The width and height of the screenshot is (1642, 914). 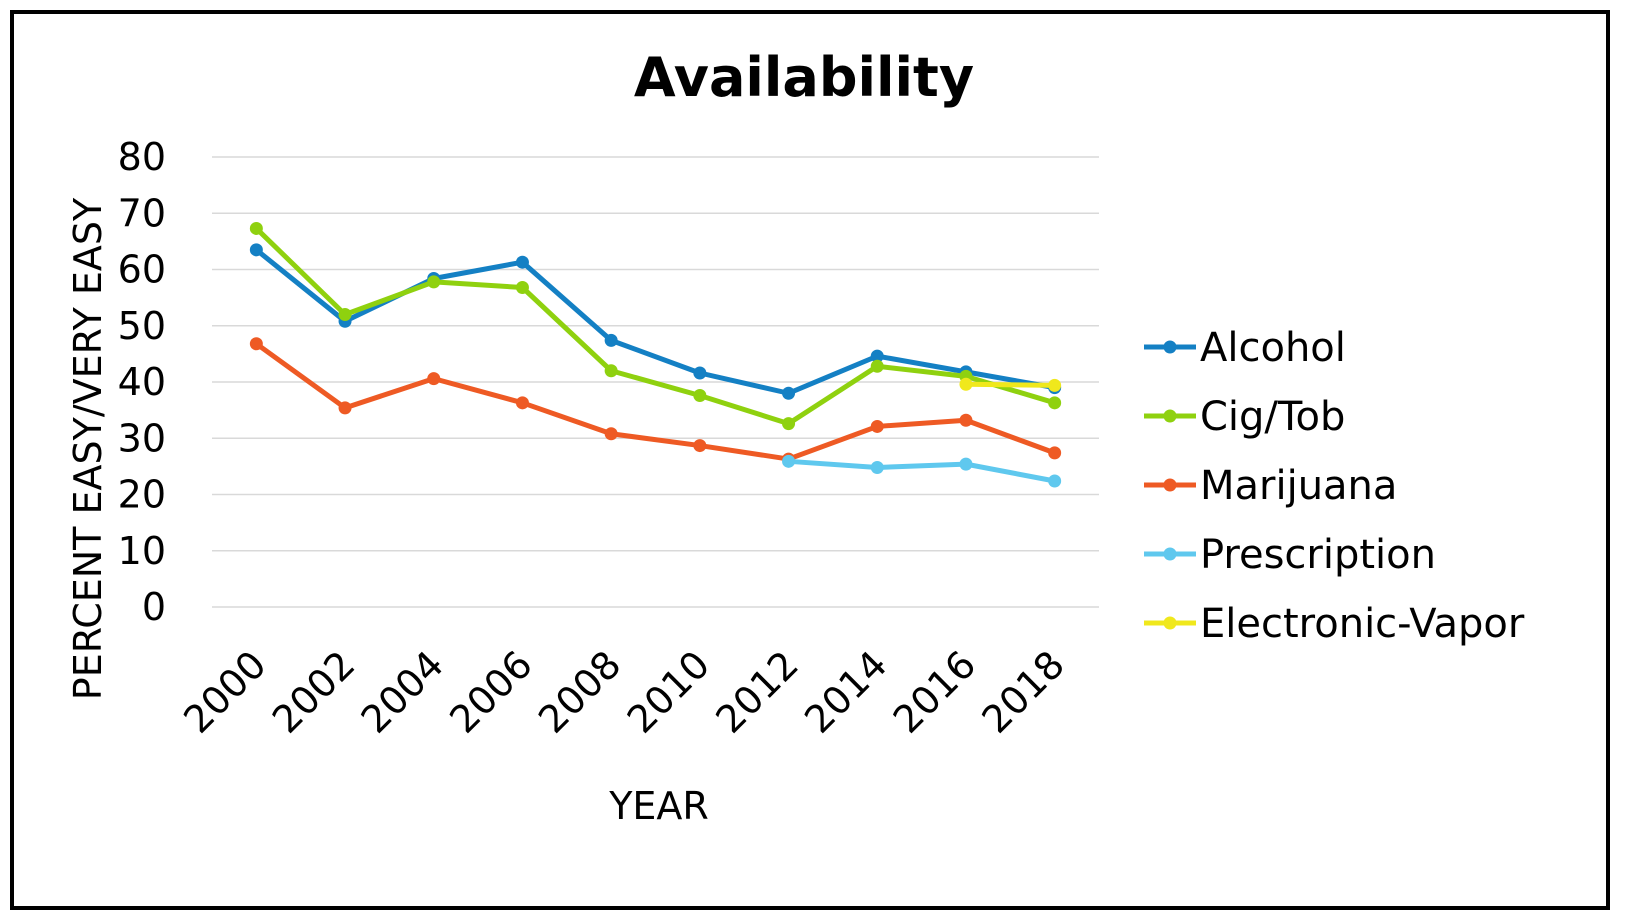 I want to click on series-cig-tob, so click(x=655, y=326).